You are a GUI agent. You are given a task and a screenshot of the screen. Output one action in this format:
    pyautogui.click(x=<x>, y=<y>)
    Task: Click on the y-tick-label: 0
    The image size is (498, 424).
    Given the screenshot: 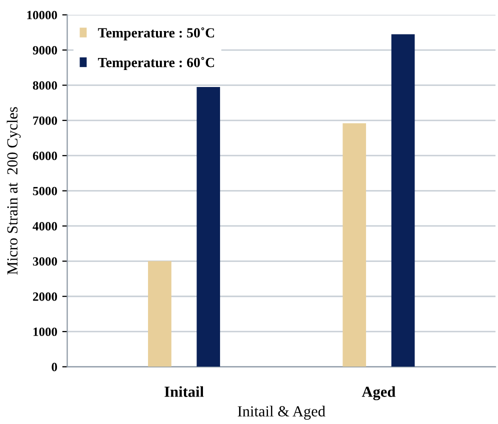 What is the action you would take?
    pyautogui.click(x=55, y=367)
    